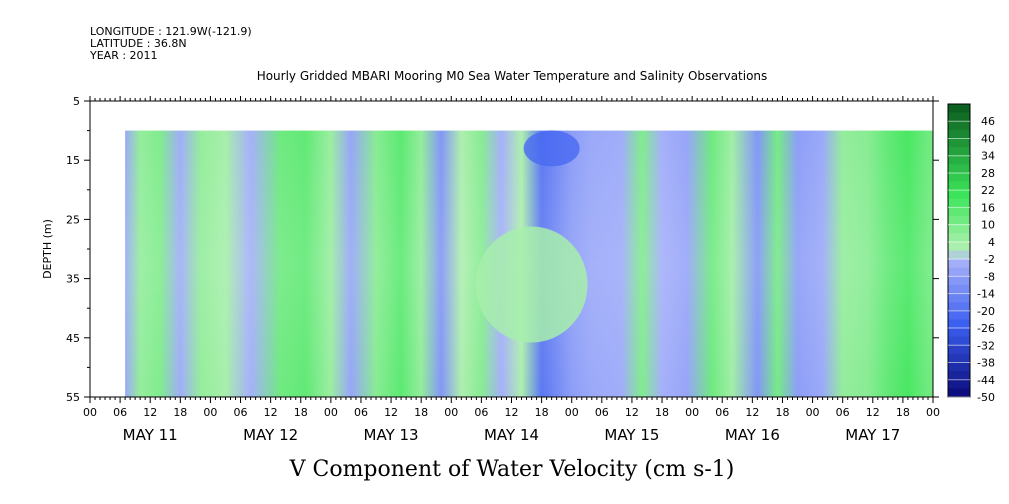 This screenshot has width=1009, height=504. I want to click on y-tick-label: 15, so click(73, 160).